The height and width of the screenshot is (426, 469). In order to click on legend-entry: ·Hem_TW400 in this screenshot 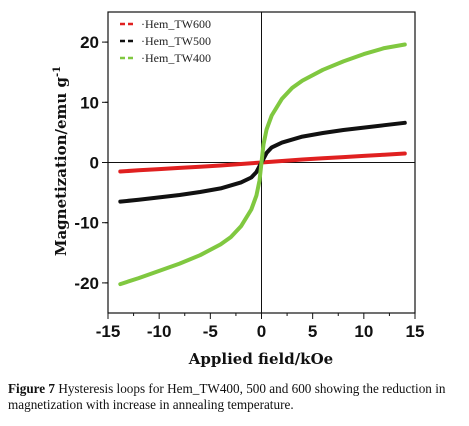, I will do `click(176, 58)`.